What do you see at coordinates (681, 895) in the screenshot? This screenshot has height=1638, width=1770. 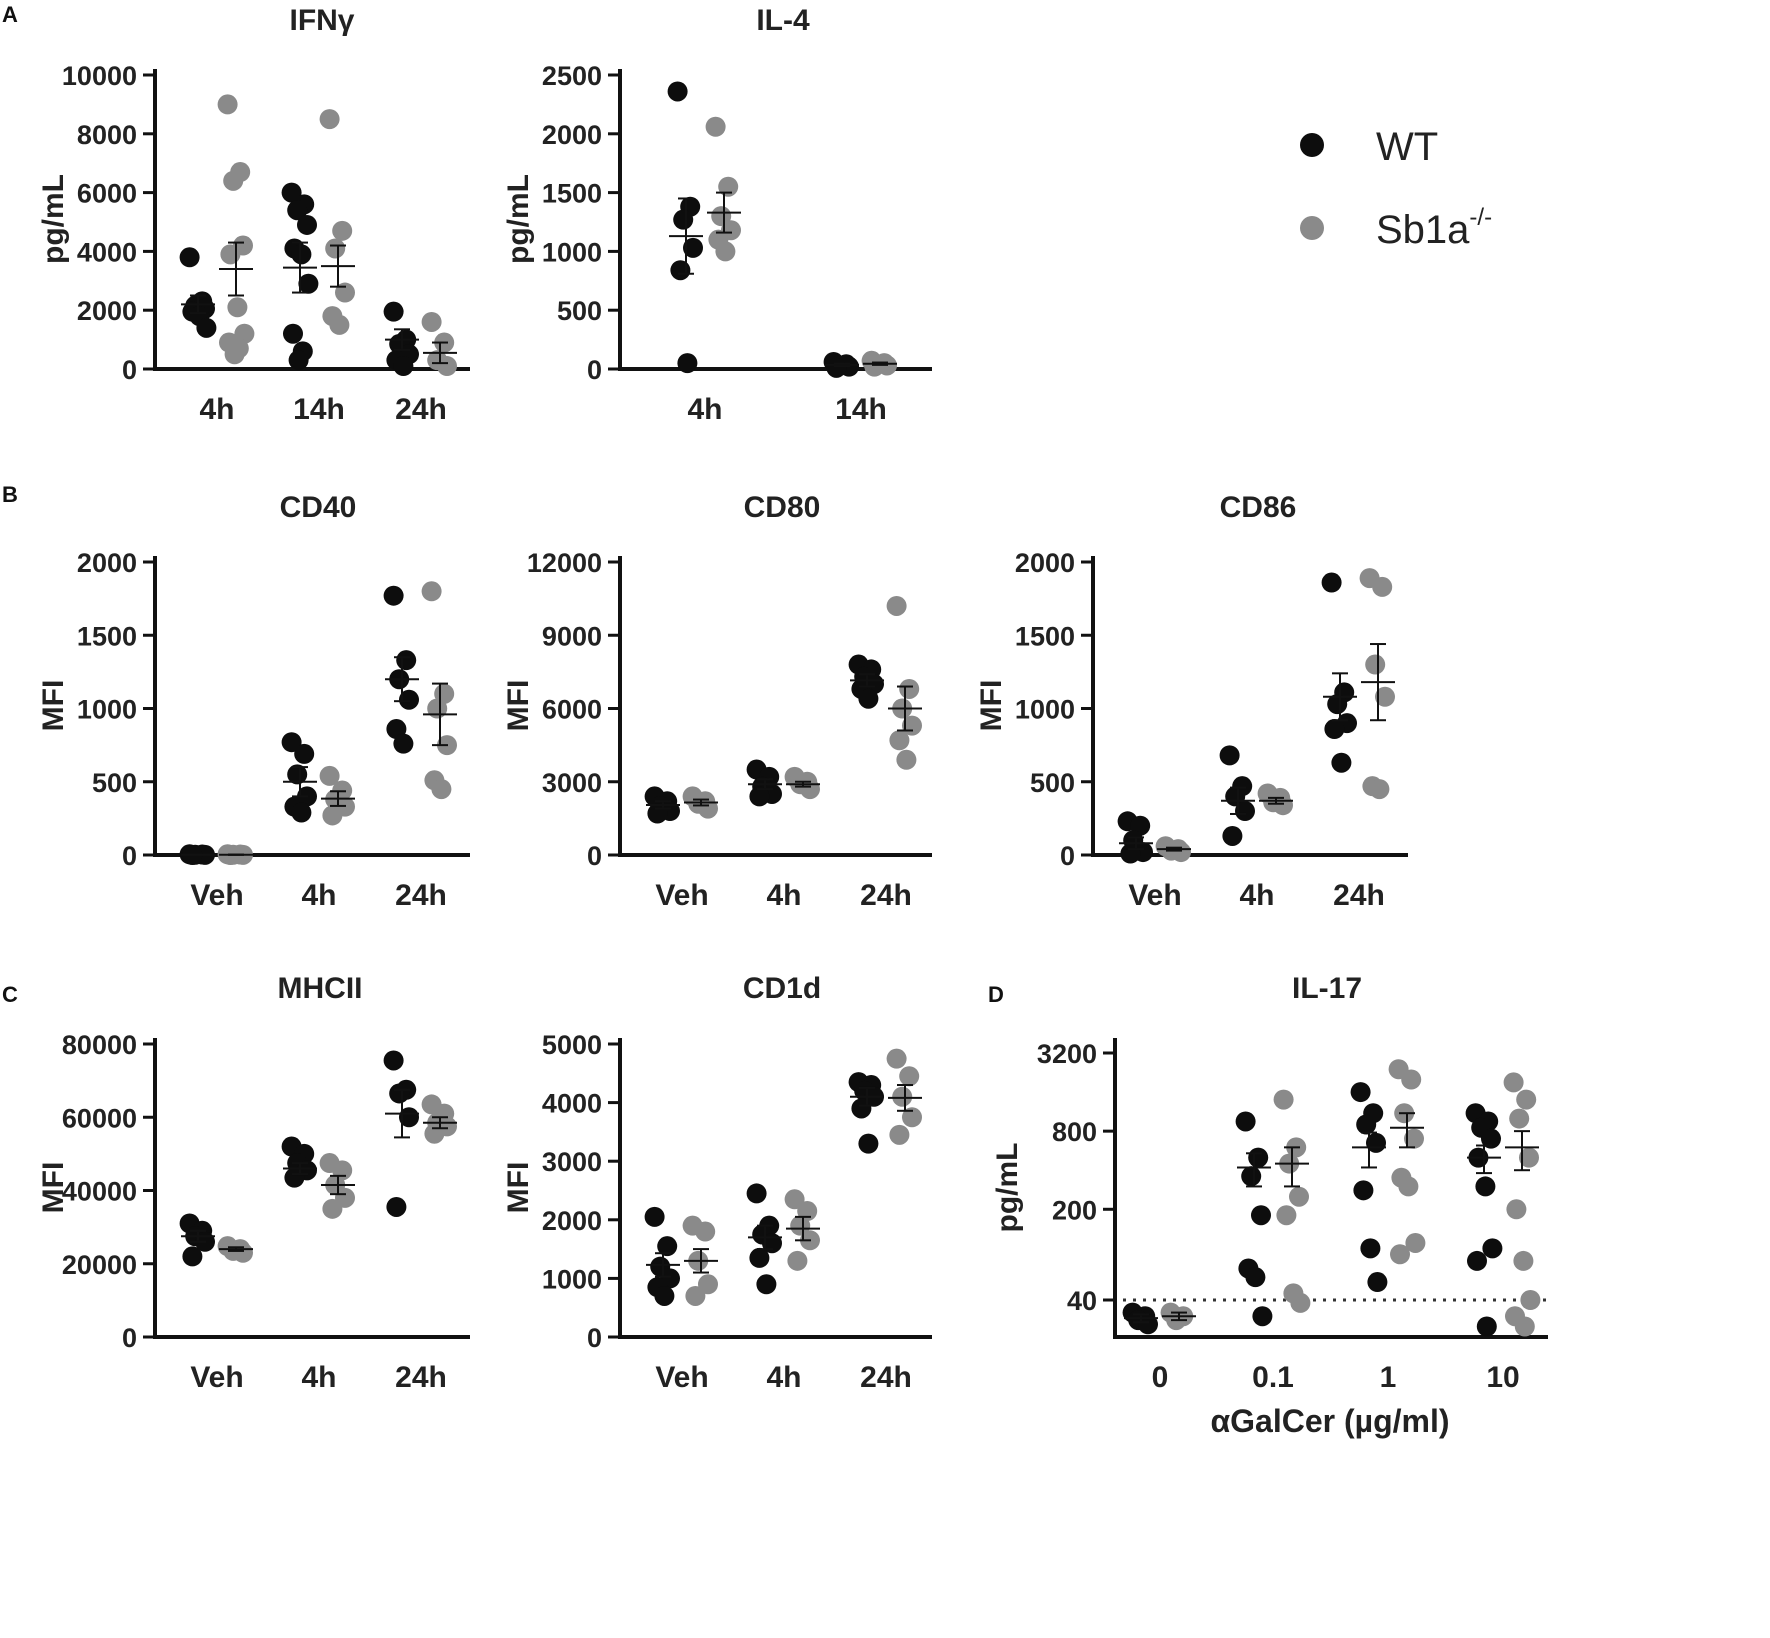 I see `x-category-label: Veh` at bounding box center [681, 895].